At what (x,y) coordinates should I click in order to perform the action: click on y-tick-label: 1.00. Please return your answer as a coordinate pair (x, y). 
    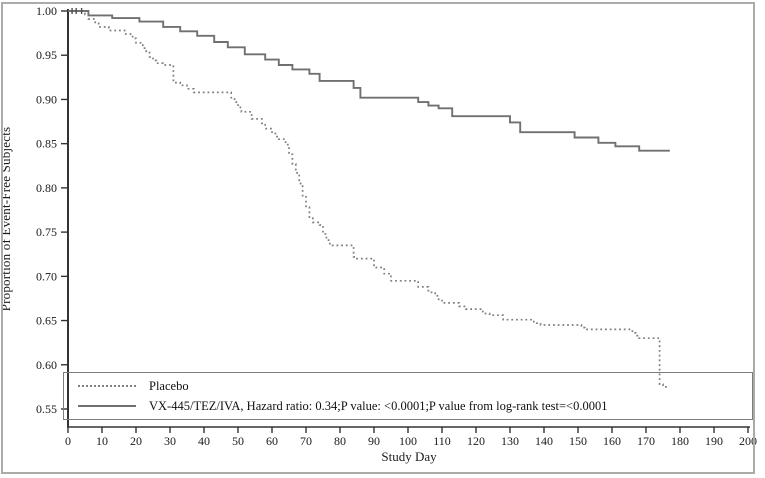
    Looking at the image, I should click on (46, 11).